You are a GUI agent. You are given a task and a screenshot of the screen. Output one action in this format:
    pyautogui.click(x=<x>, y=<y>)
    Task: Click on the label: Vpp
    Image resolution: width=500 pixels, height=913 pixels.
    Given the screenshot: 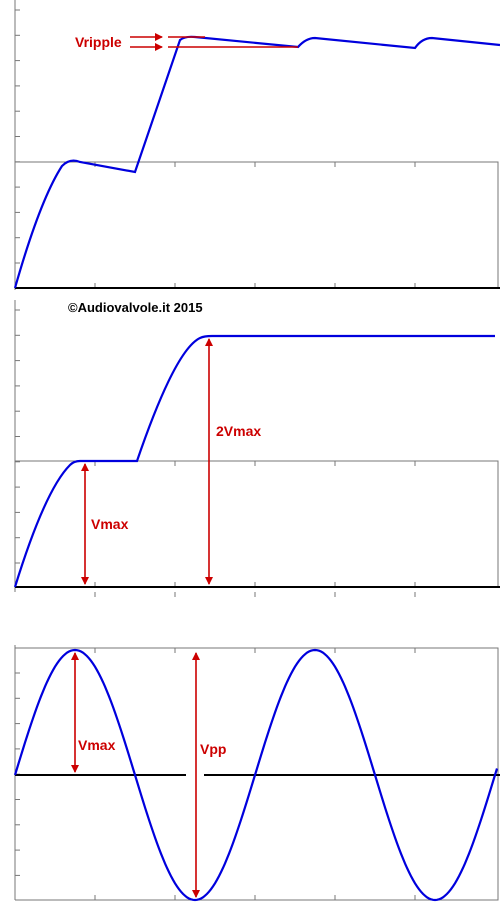 What is the action you would take?
    pyautogui.click(x=213, y=749)
    